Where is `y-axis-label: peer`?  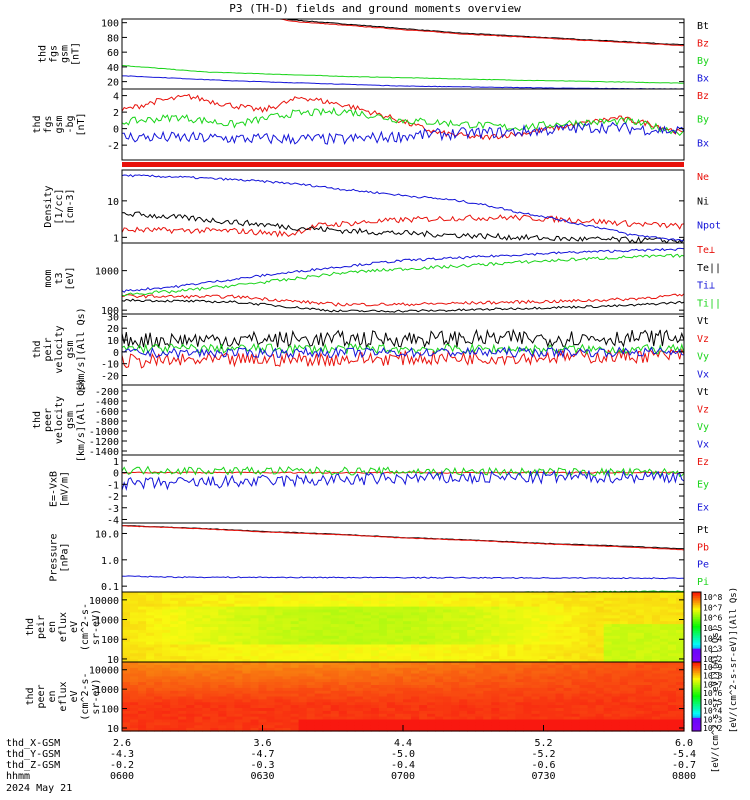 y-axis-label: peer is located at coordinates (41, 696).